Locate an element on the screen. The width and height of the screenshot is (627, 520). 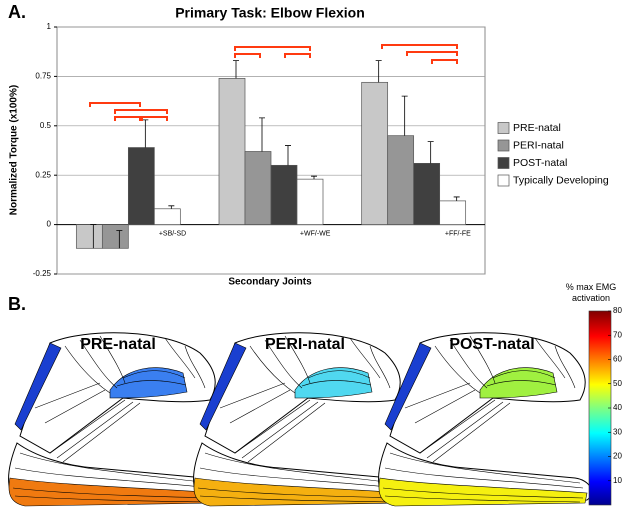
arm-post is located at coordinates (485, 419).